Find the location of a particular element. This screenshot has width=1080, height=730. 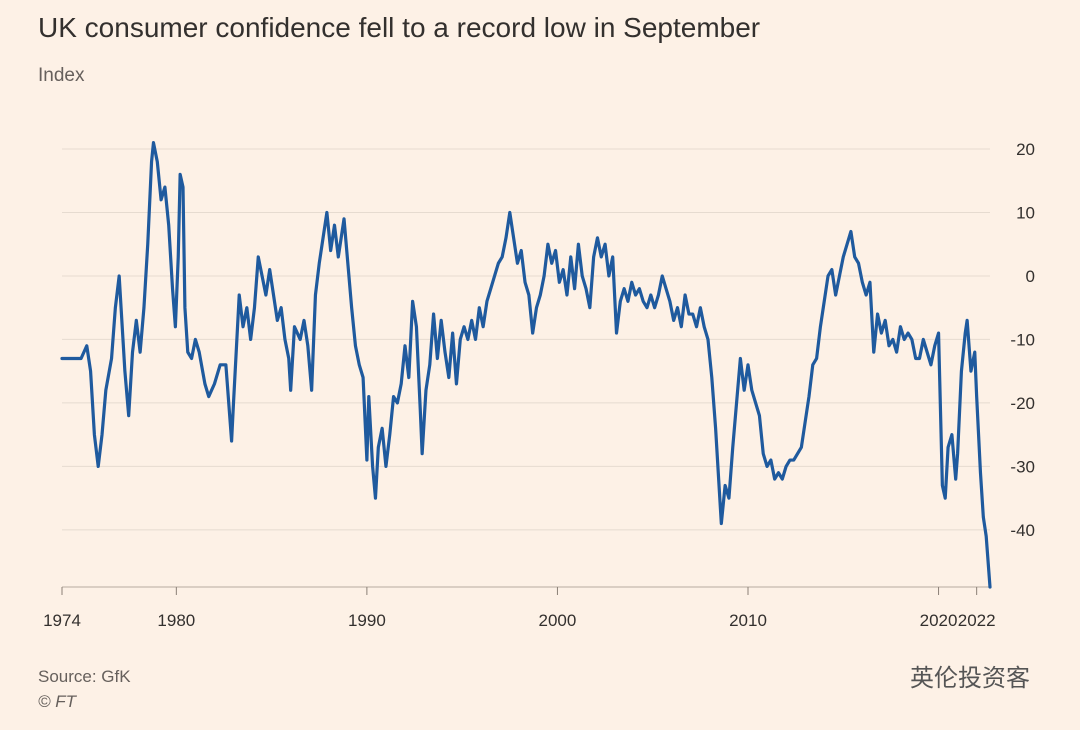

y-tick-label: 0 is located at coordinates (1030, 276).